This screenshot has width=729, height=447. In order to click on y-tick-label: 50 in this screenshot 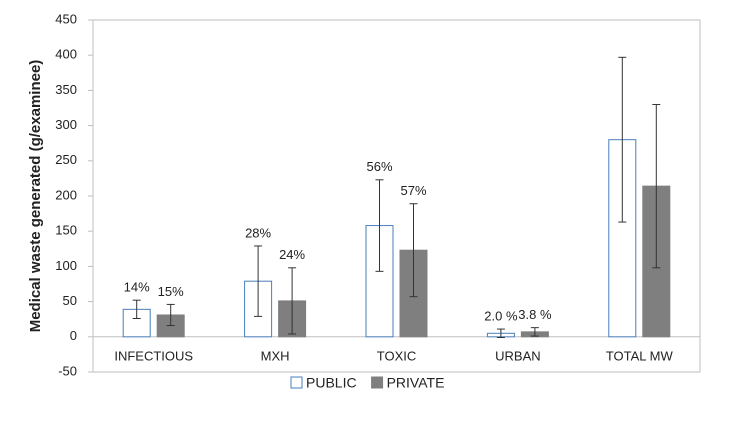, I will do `click(70, 300)`.